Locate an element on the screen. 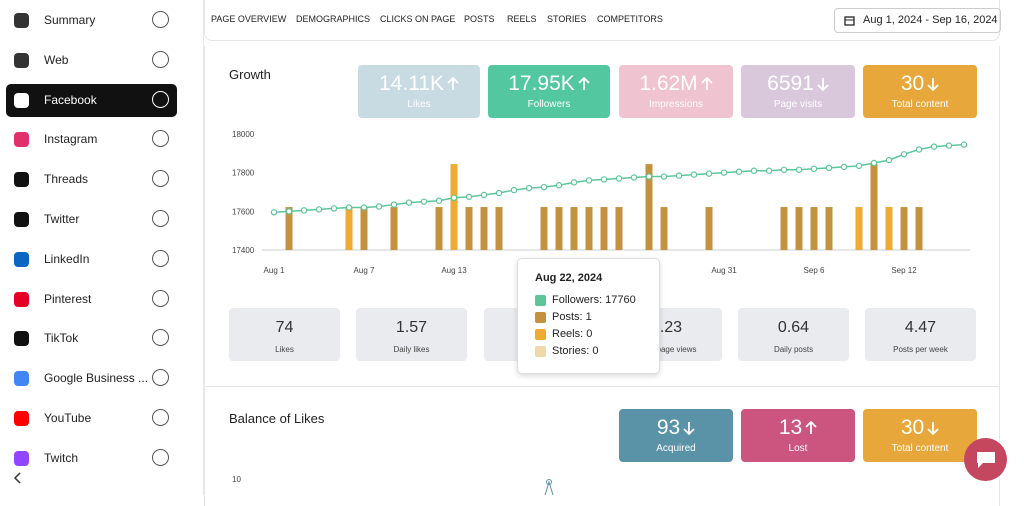 Image resolution: width=1024 pixels, height=506 pixels. sidebar-item: Facebook is located at coordinates (70, 99).